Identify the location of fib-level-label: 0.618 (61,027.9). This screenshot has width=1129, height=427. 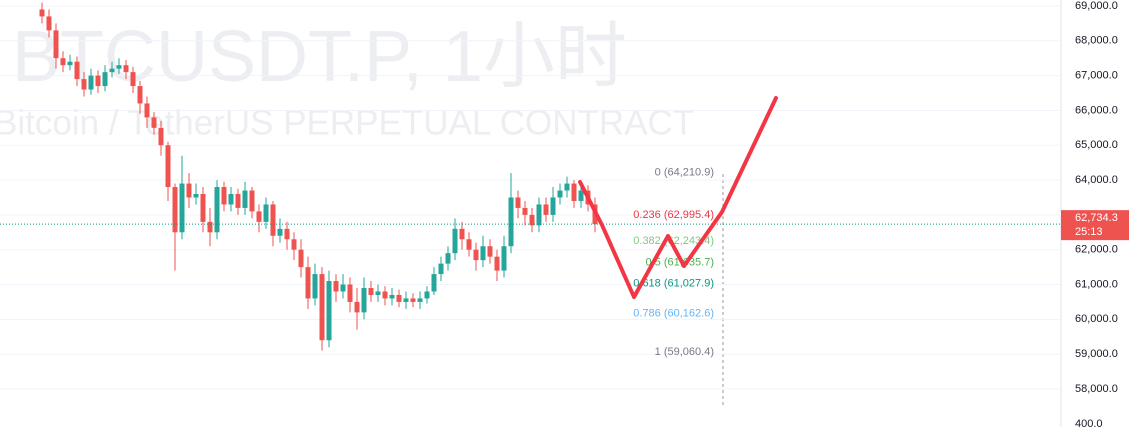
(673, 283).